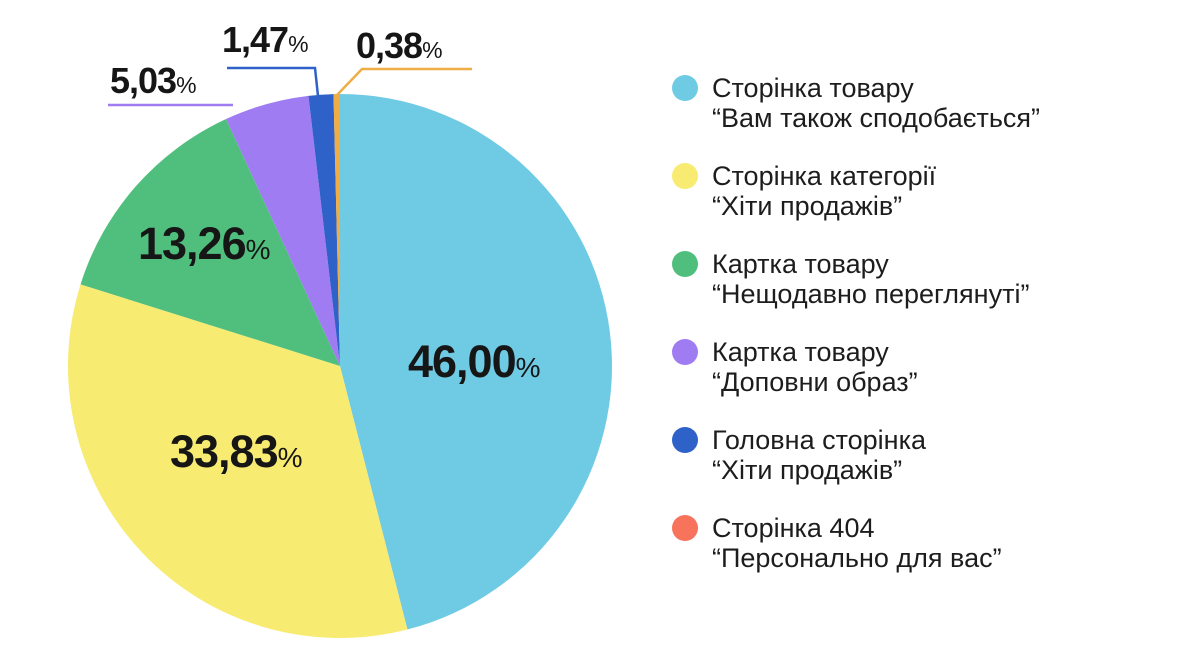 The image size is (1200, 658). I want to click on legend-label: Картка товару “Доповни образ”, so click(815, 367).